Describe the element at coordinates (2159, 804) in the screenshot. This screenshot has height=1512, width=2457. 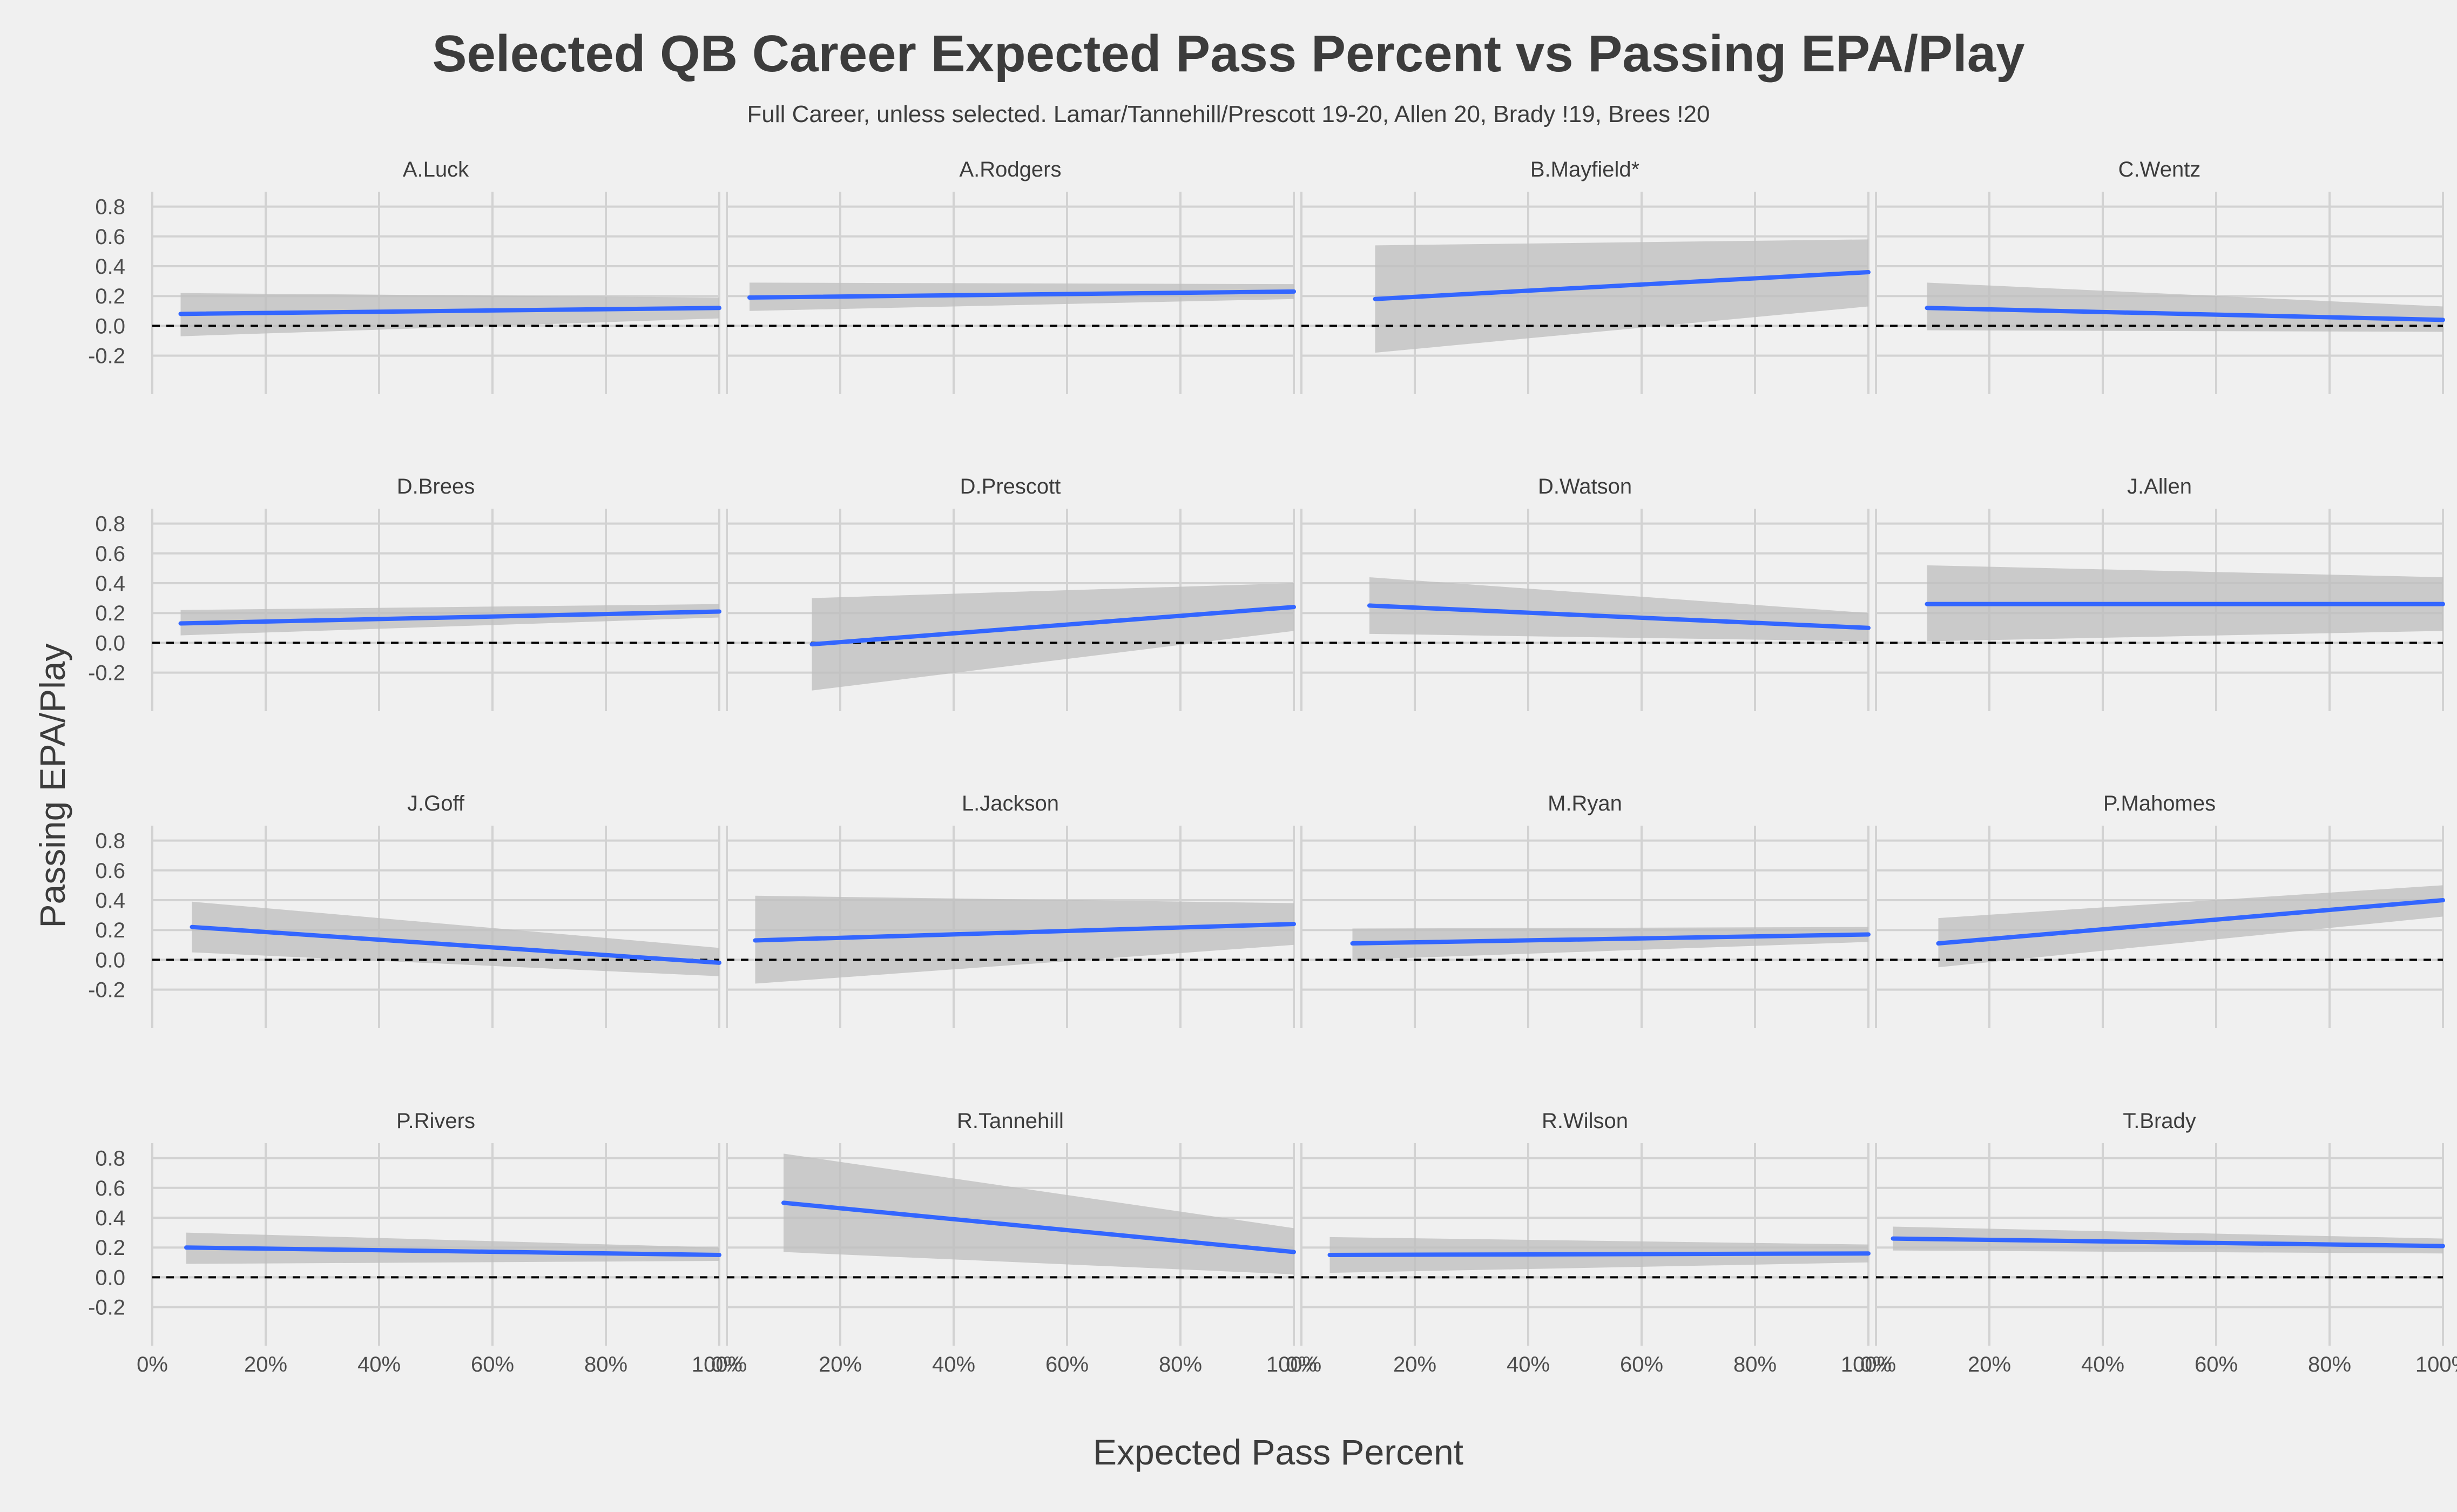
I see `facet-label: P.Mahomes` at that location.